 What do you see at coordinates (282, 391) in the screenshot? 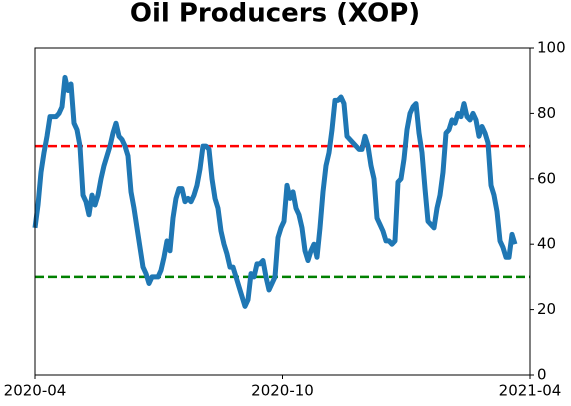
I see `x-tick-label: 2020-10` at bounding box center [282, 391].